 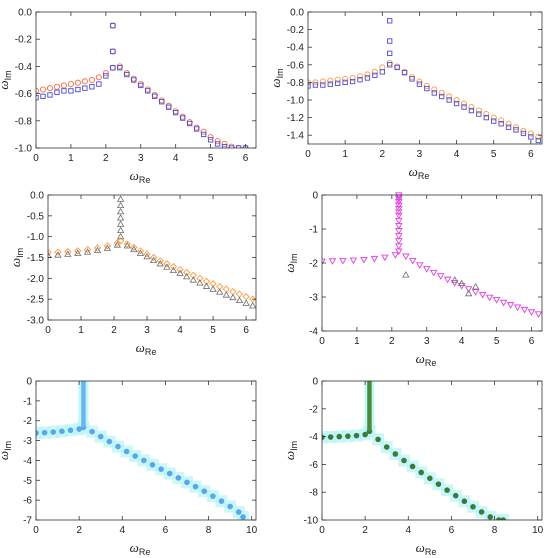 I want to click on x-tick-label: 6, so click(x=452, y=530).